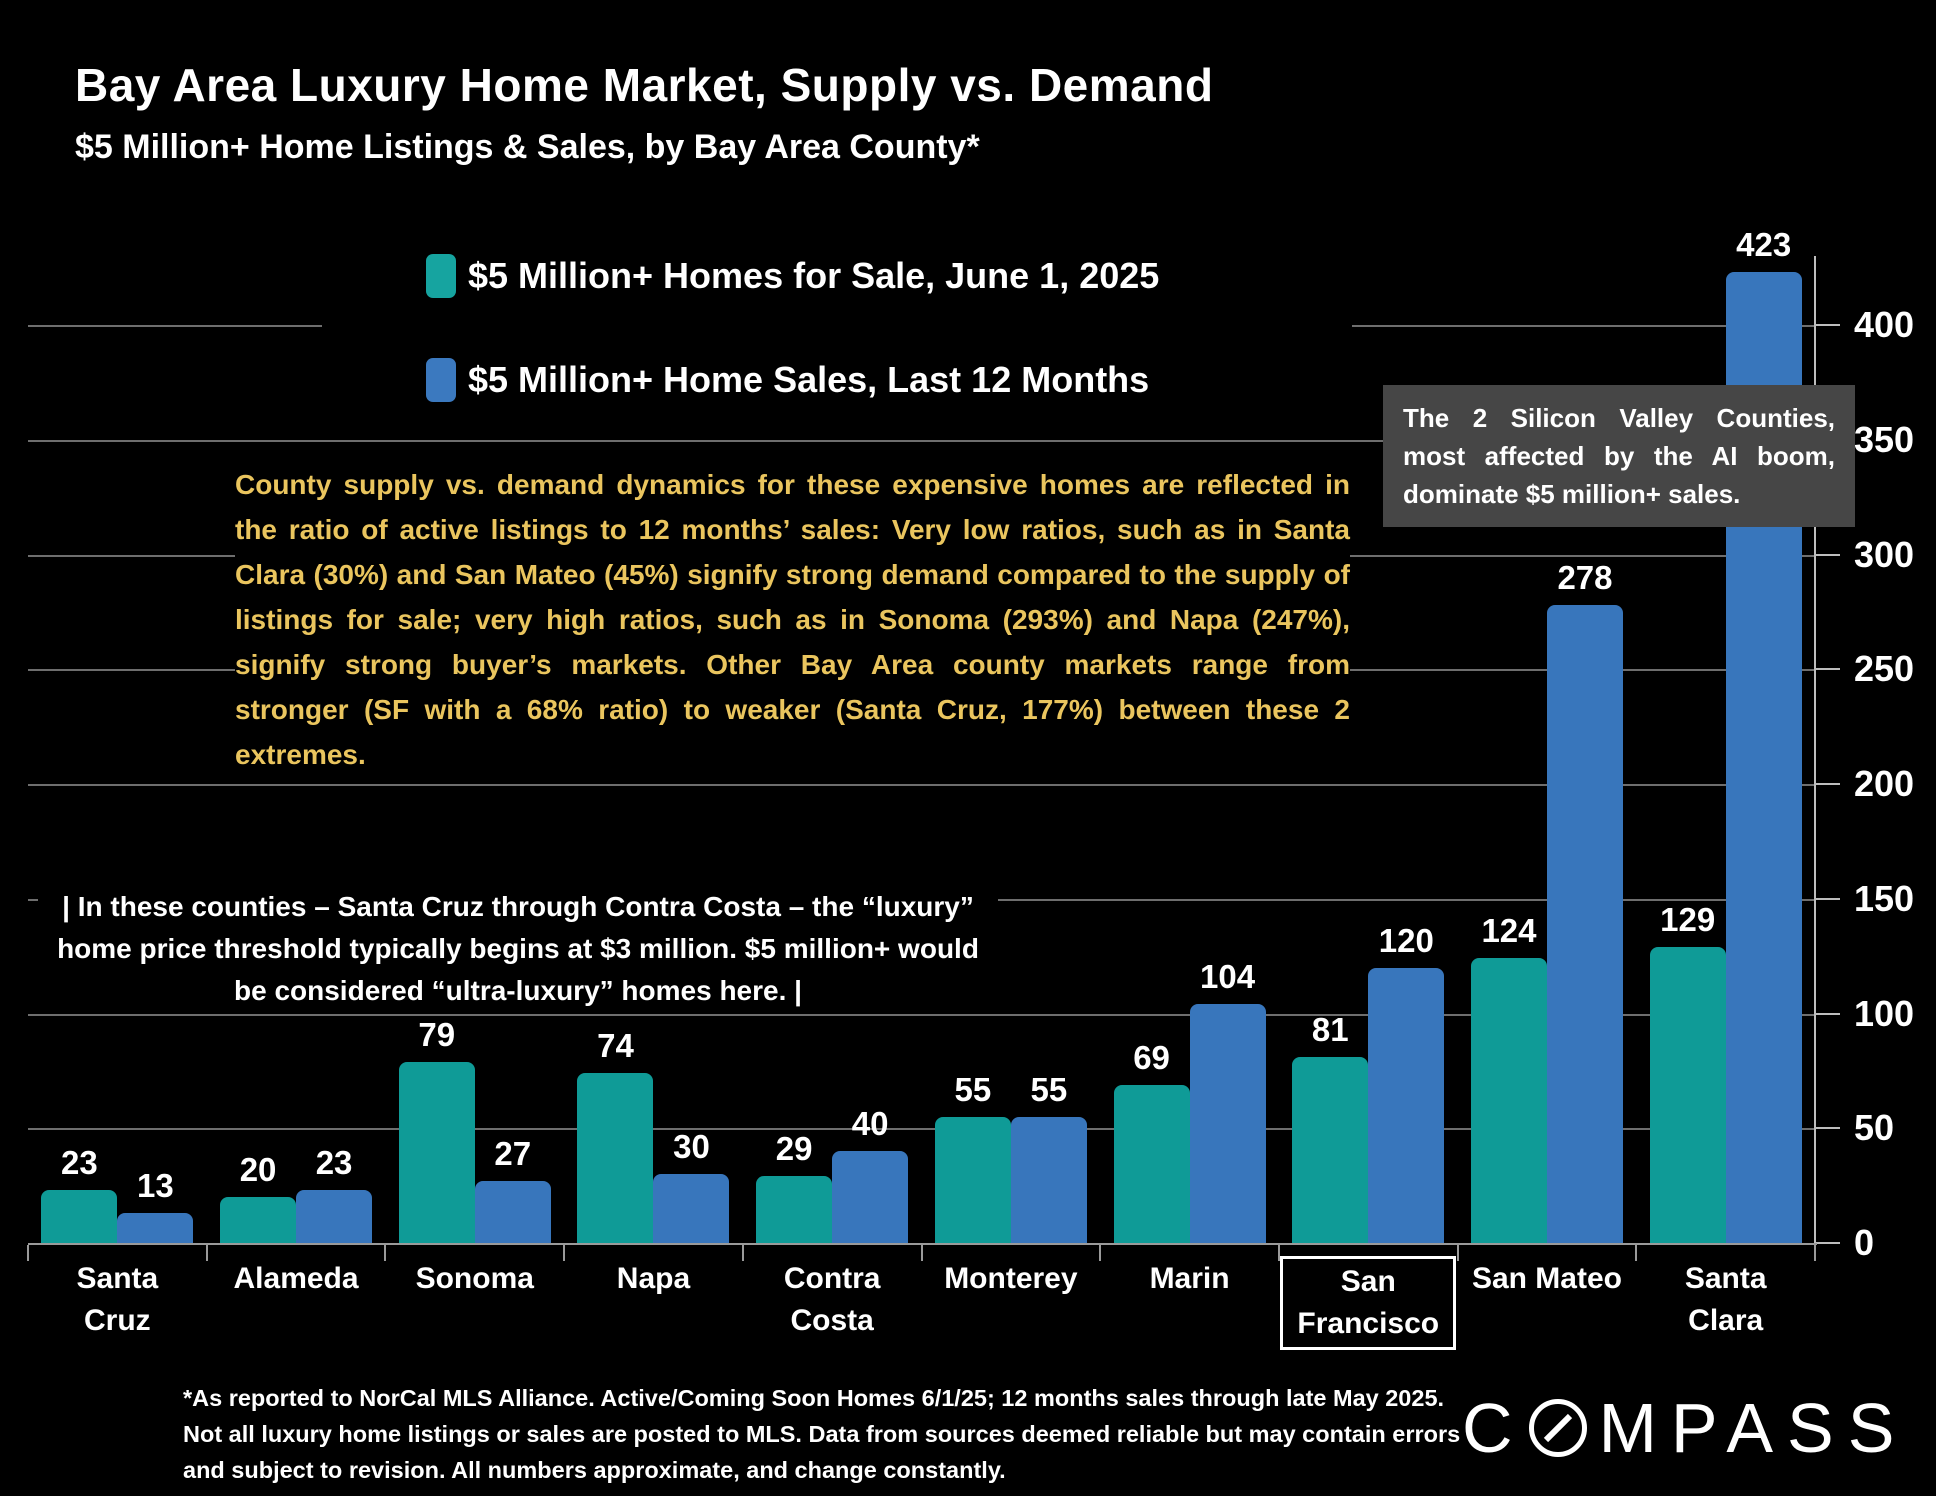 This screenshot has height=1496, width=1936. What do you see at coordinates (1189, 749) in the screenshot?
I see `bar-group-marin: 69 104` at bounding box center [1189, 749].